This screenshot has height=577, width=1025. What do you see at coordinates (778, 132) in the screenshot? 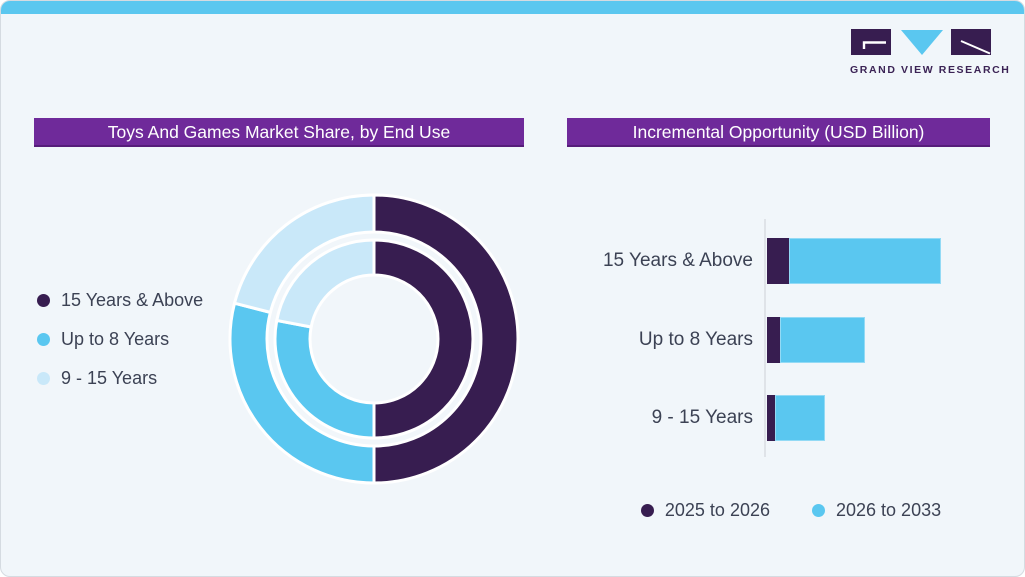
I see `bar-chart-title: Incremental Opportunity (USD Billion)` at bounding box center [778, 132].